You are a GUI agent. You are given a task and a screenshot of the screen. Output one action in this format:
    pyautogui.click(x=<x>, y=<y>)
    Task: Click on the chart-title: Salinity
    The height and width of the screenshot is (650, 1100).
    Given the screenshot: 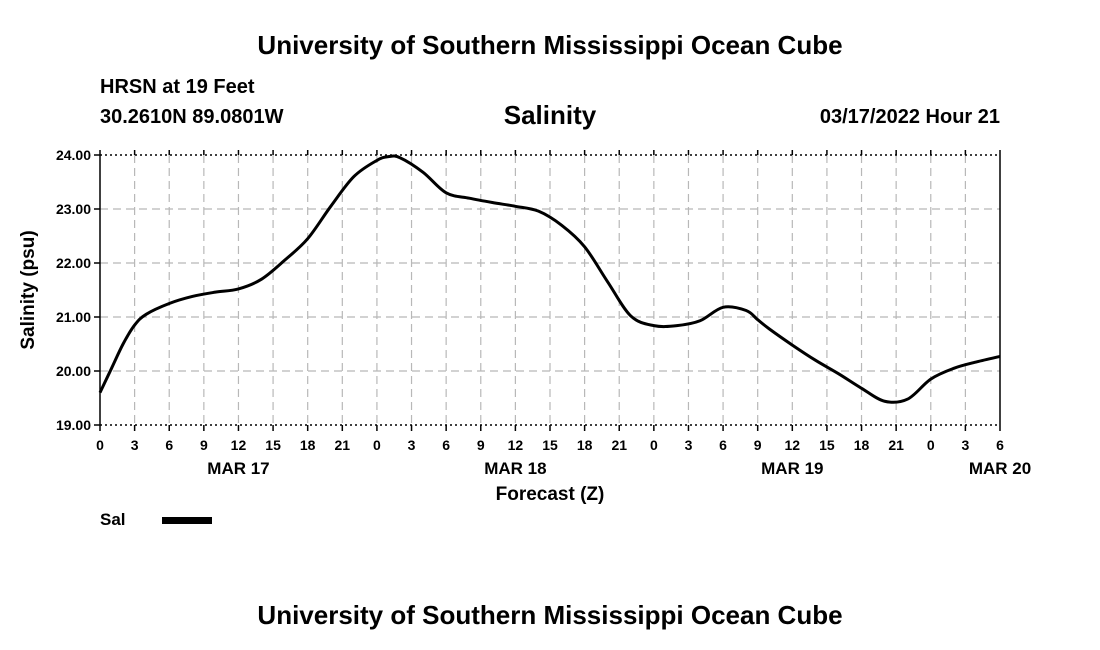 What is the action you would take?
    pyautogui.click(x=550, y=115)
    